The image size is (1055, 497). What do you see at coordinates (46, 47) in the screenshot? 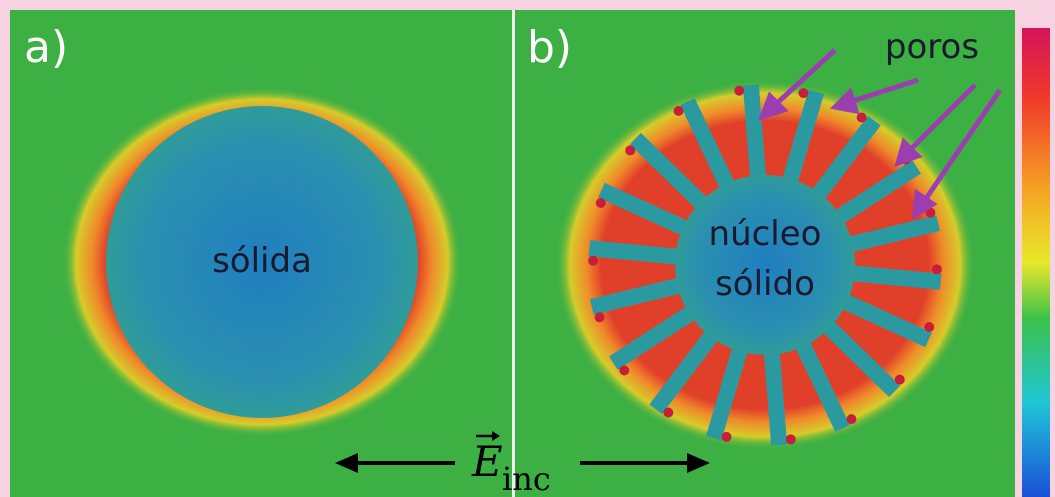
I see `panel-label: a)` at bounding box center [46, 47].